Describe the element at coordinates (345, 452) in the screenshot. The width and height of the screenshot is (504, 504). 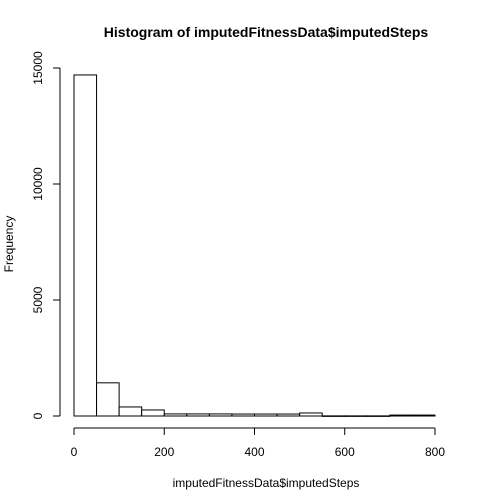
I see `x-tick-label-3: 600` at that location.